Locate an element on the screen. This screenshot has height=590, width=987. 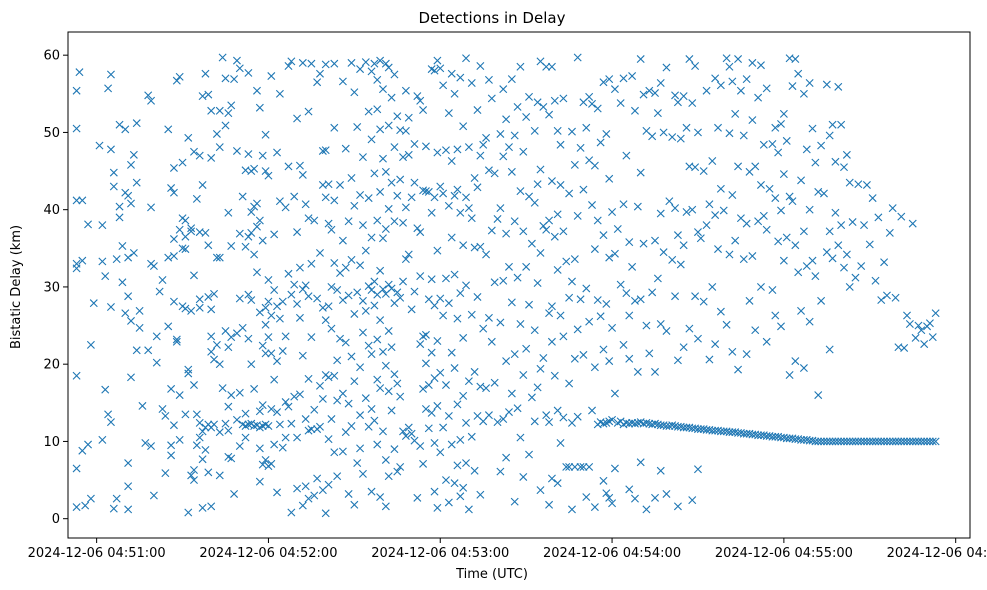
x-axis-label: Time (UTC) is located at coordinates (491, 574).